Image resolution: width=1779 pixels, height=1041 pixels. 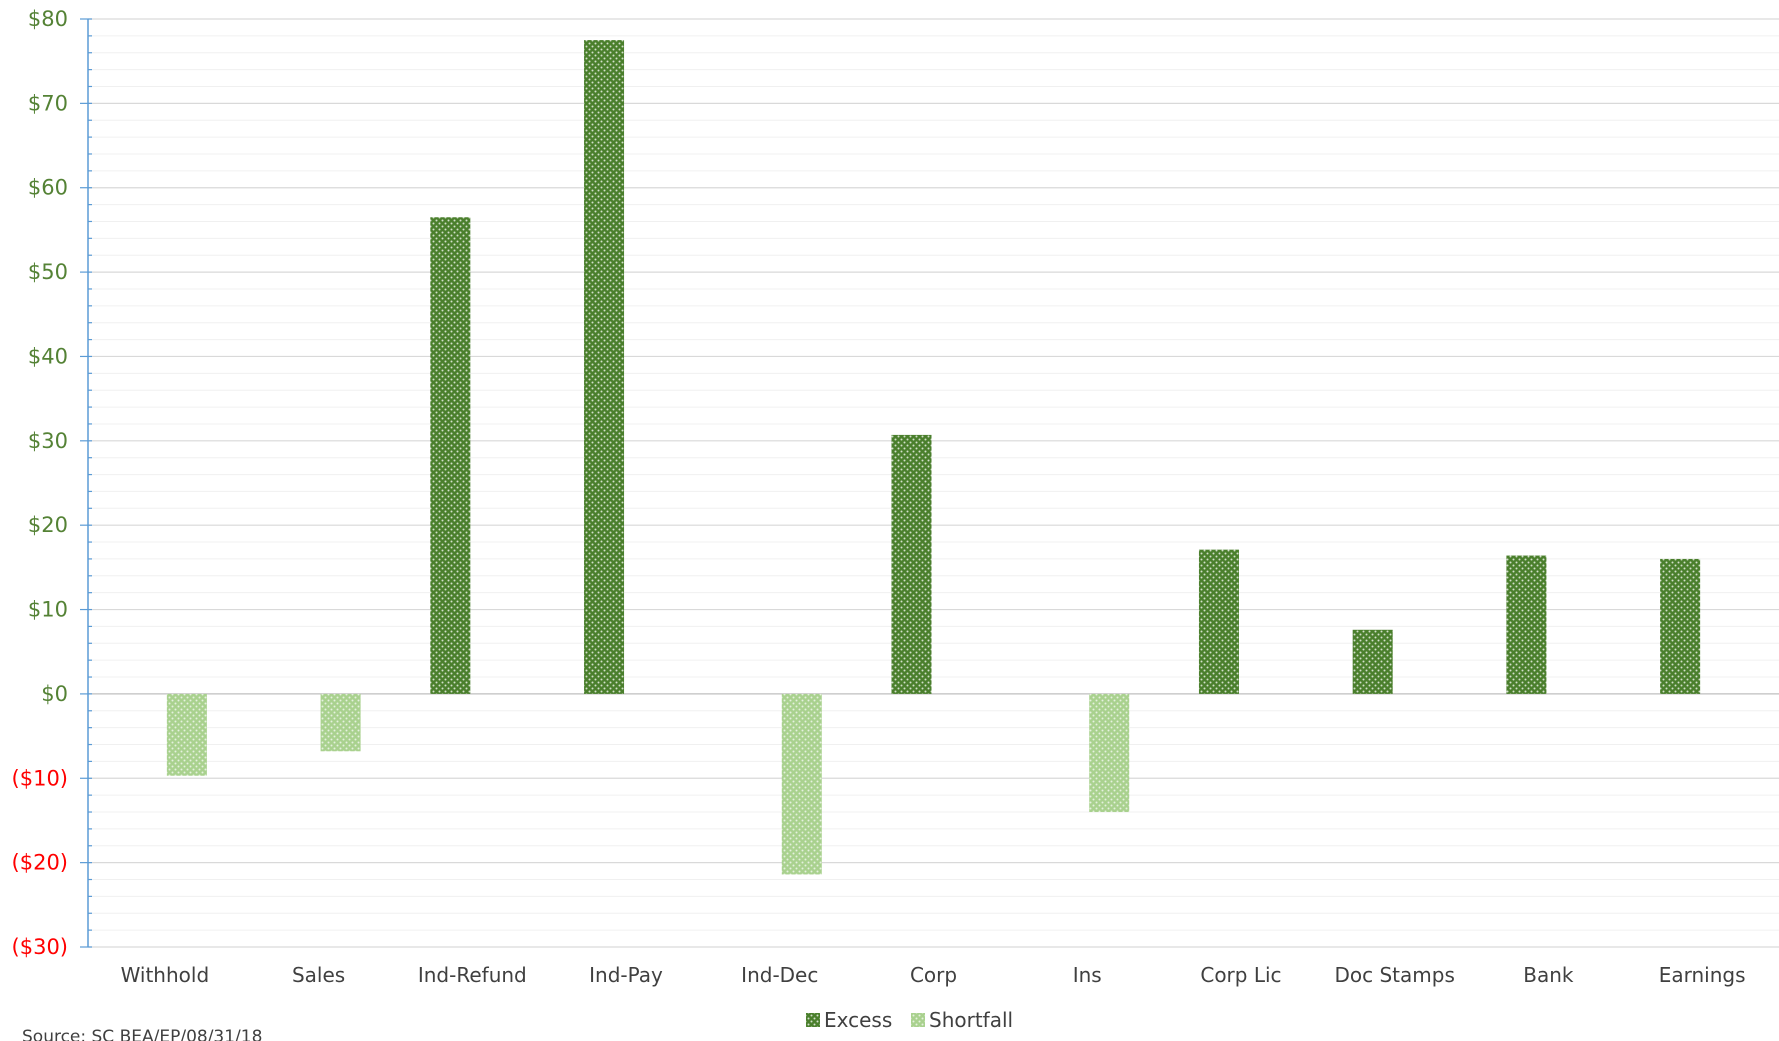 What do you see at coordinates (918, 1020) in the screenshot?
I see `legend-swatch-shortfall` at bounding box center [918, 1020].